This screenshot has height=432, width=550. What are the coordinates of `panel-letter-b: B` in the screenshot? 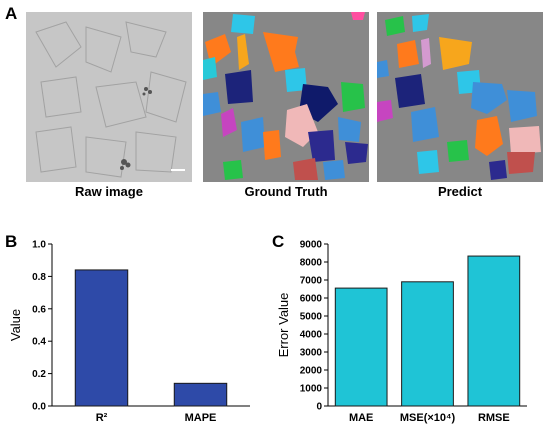 It's located at (11, 241).